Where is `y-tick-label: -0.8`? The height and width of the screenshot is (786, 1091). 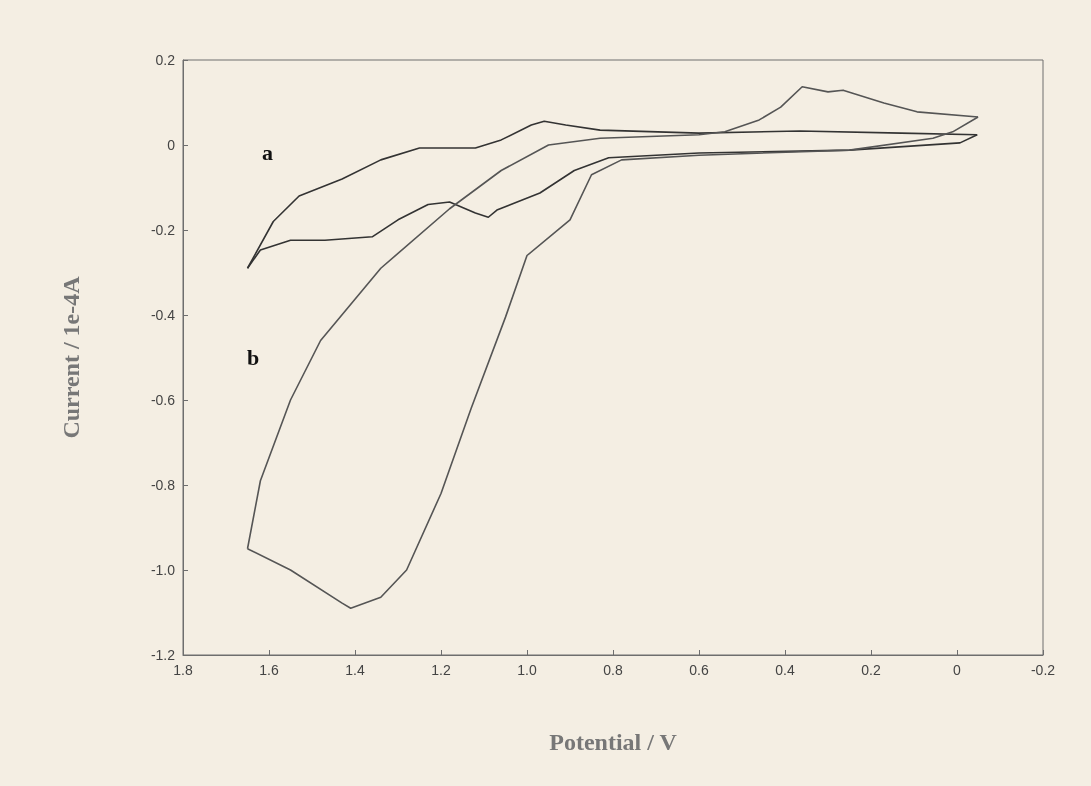 y-tick-label: -0.8 is located at coordinates (163, 485).